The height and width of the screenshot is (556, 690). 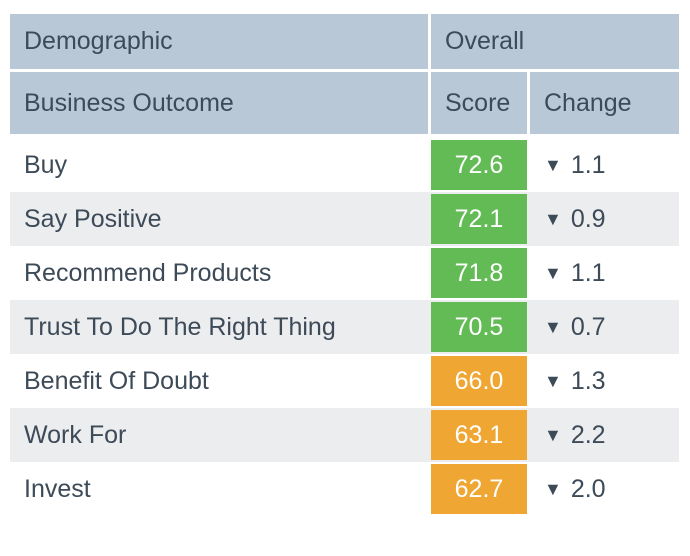 I want to click on outcome-label: Benefit Of Doubt, so click(x=116, y=380).